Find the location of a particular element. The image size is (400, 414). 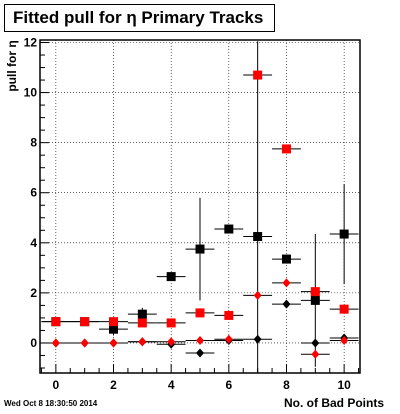

y-tick-label: 8 is located at coordinates (33, 143).